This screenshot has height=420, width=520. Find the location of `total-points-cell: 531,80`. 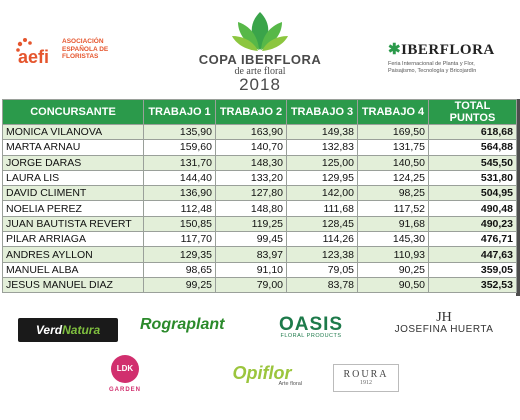

total-points-cell: 531,80 is located at coordinates (472, 178).